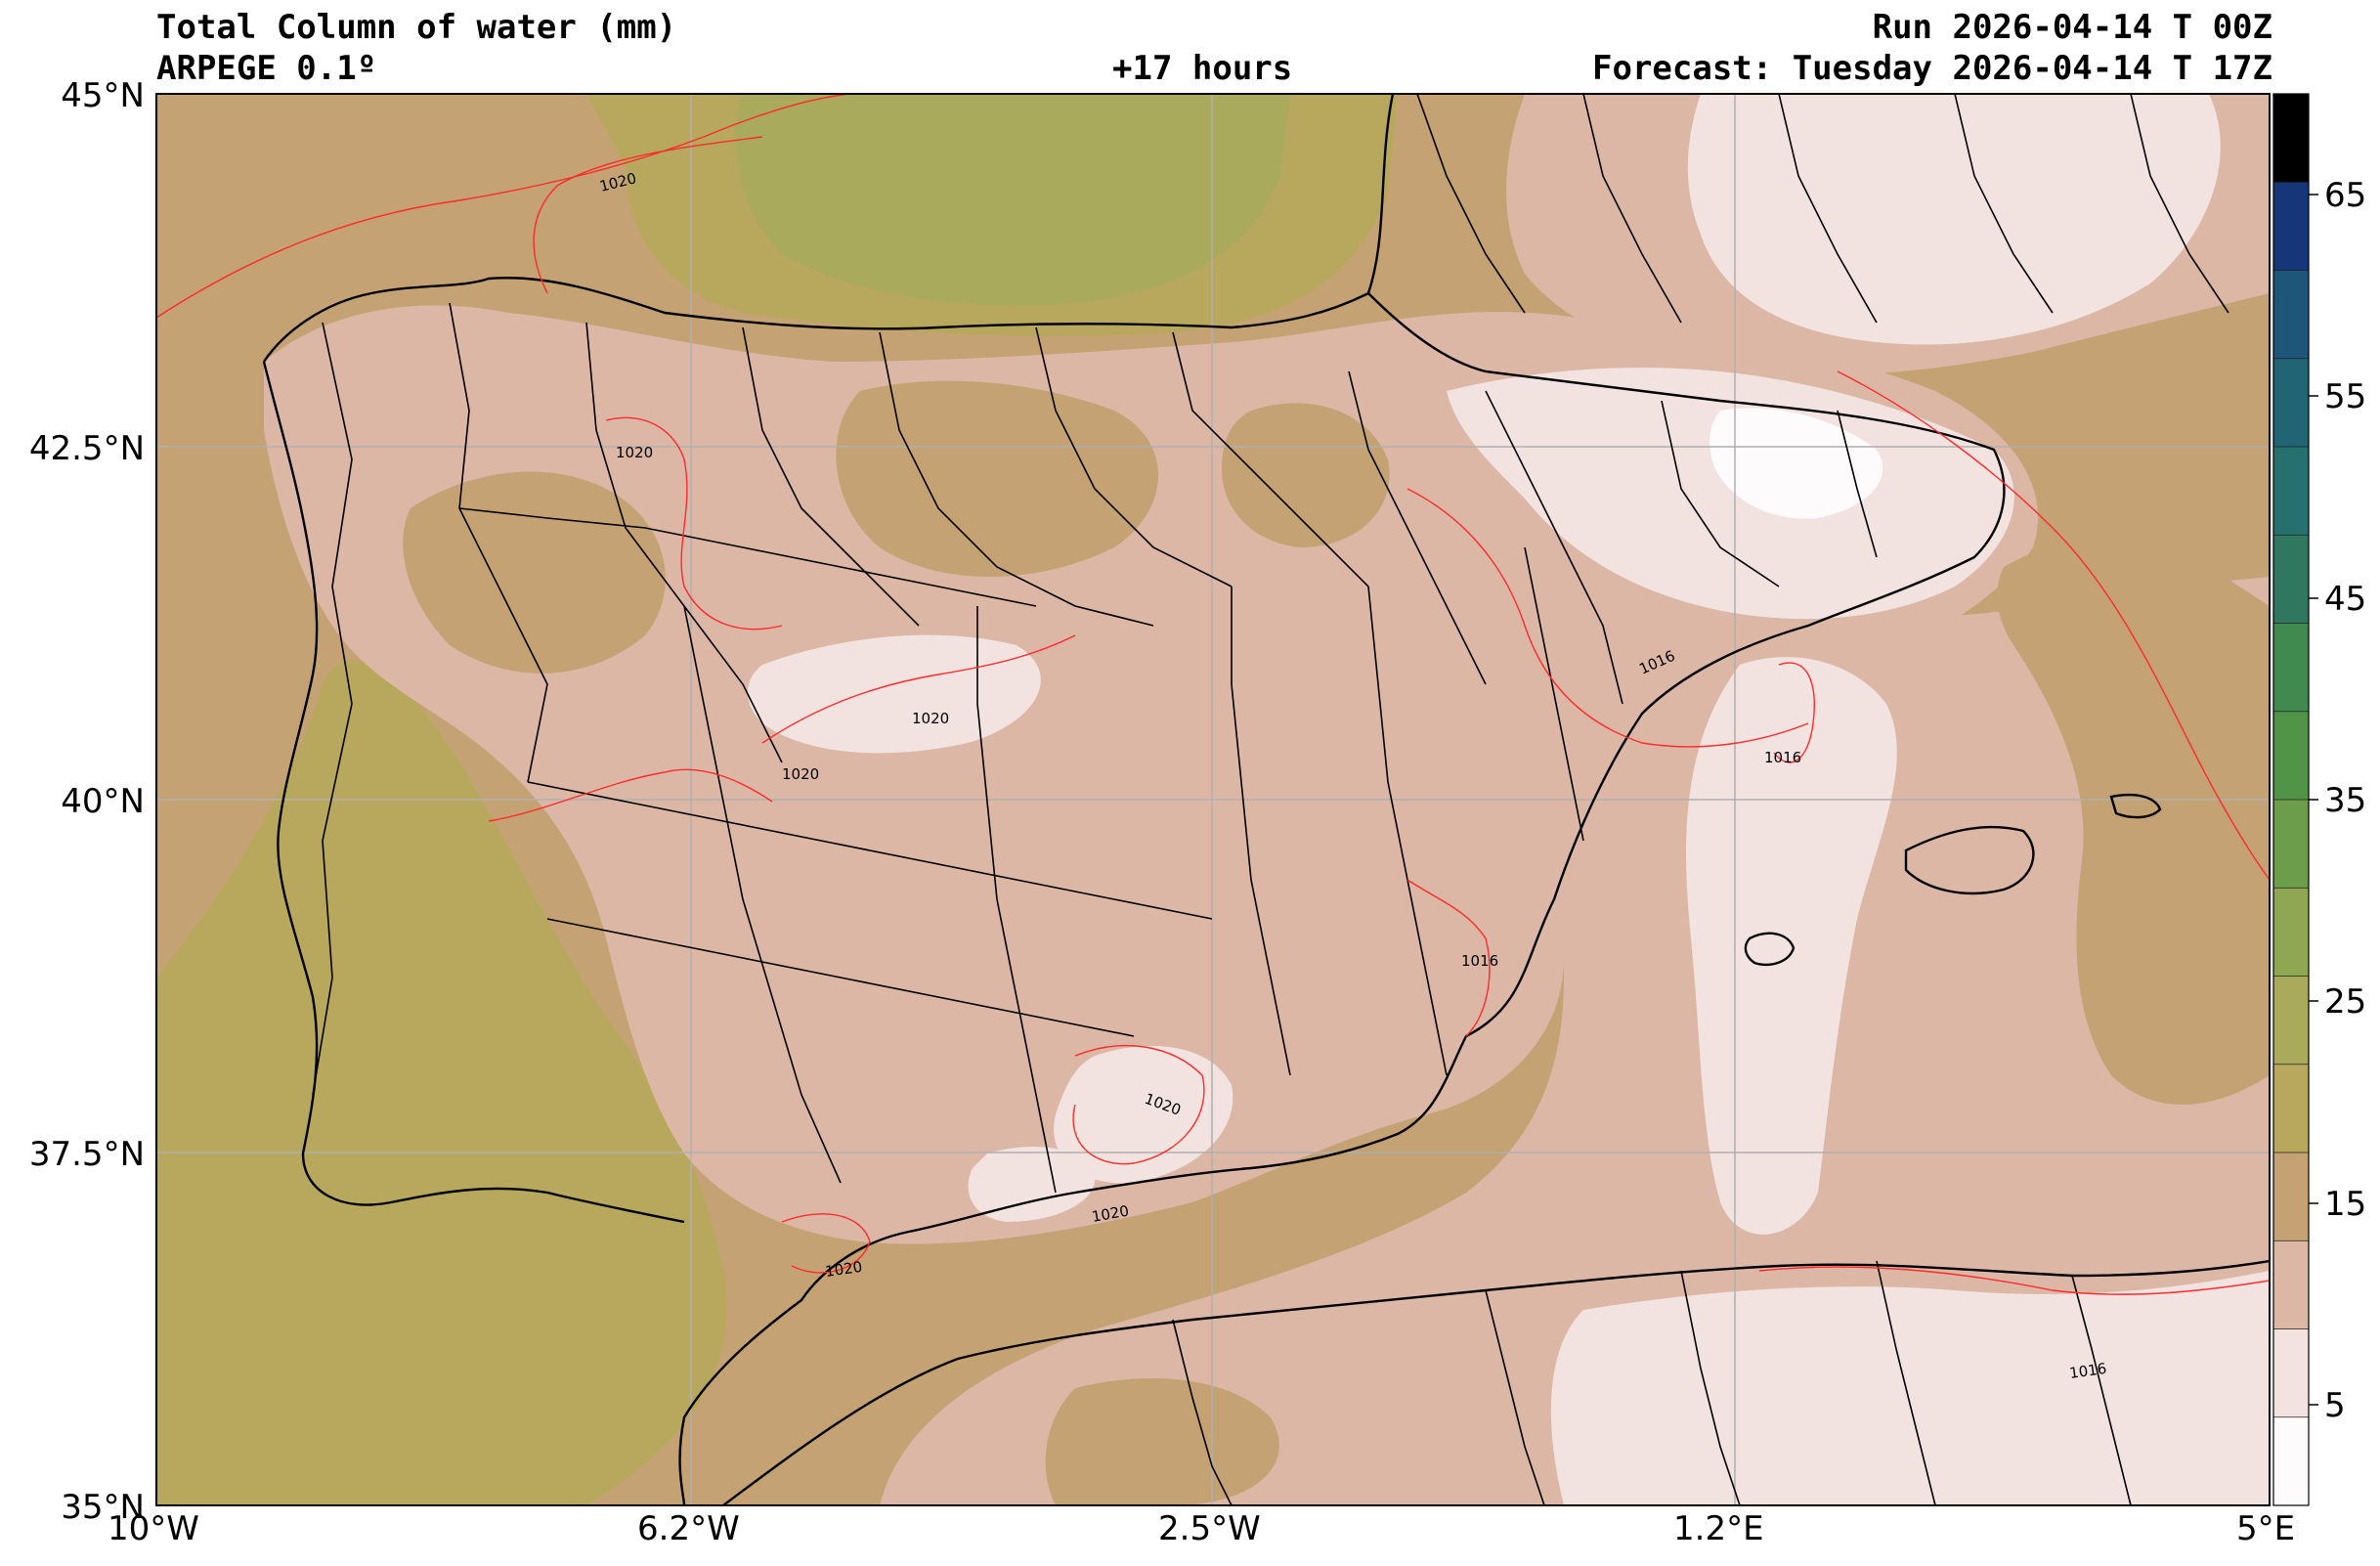 Image resolution: width=2380 pixels, height=1566 pixels. Describe the element at coordinates (2345, 800) in the screenshot. I see `colorbar-label: 35` at that location.